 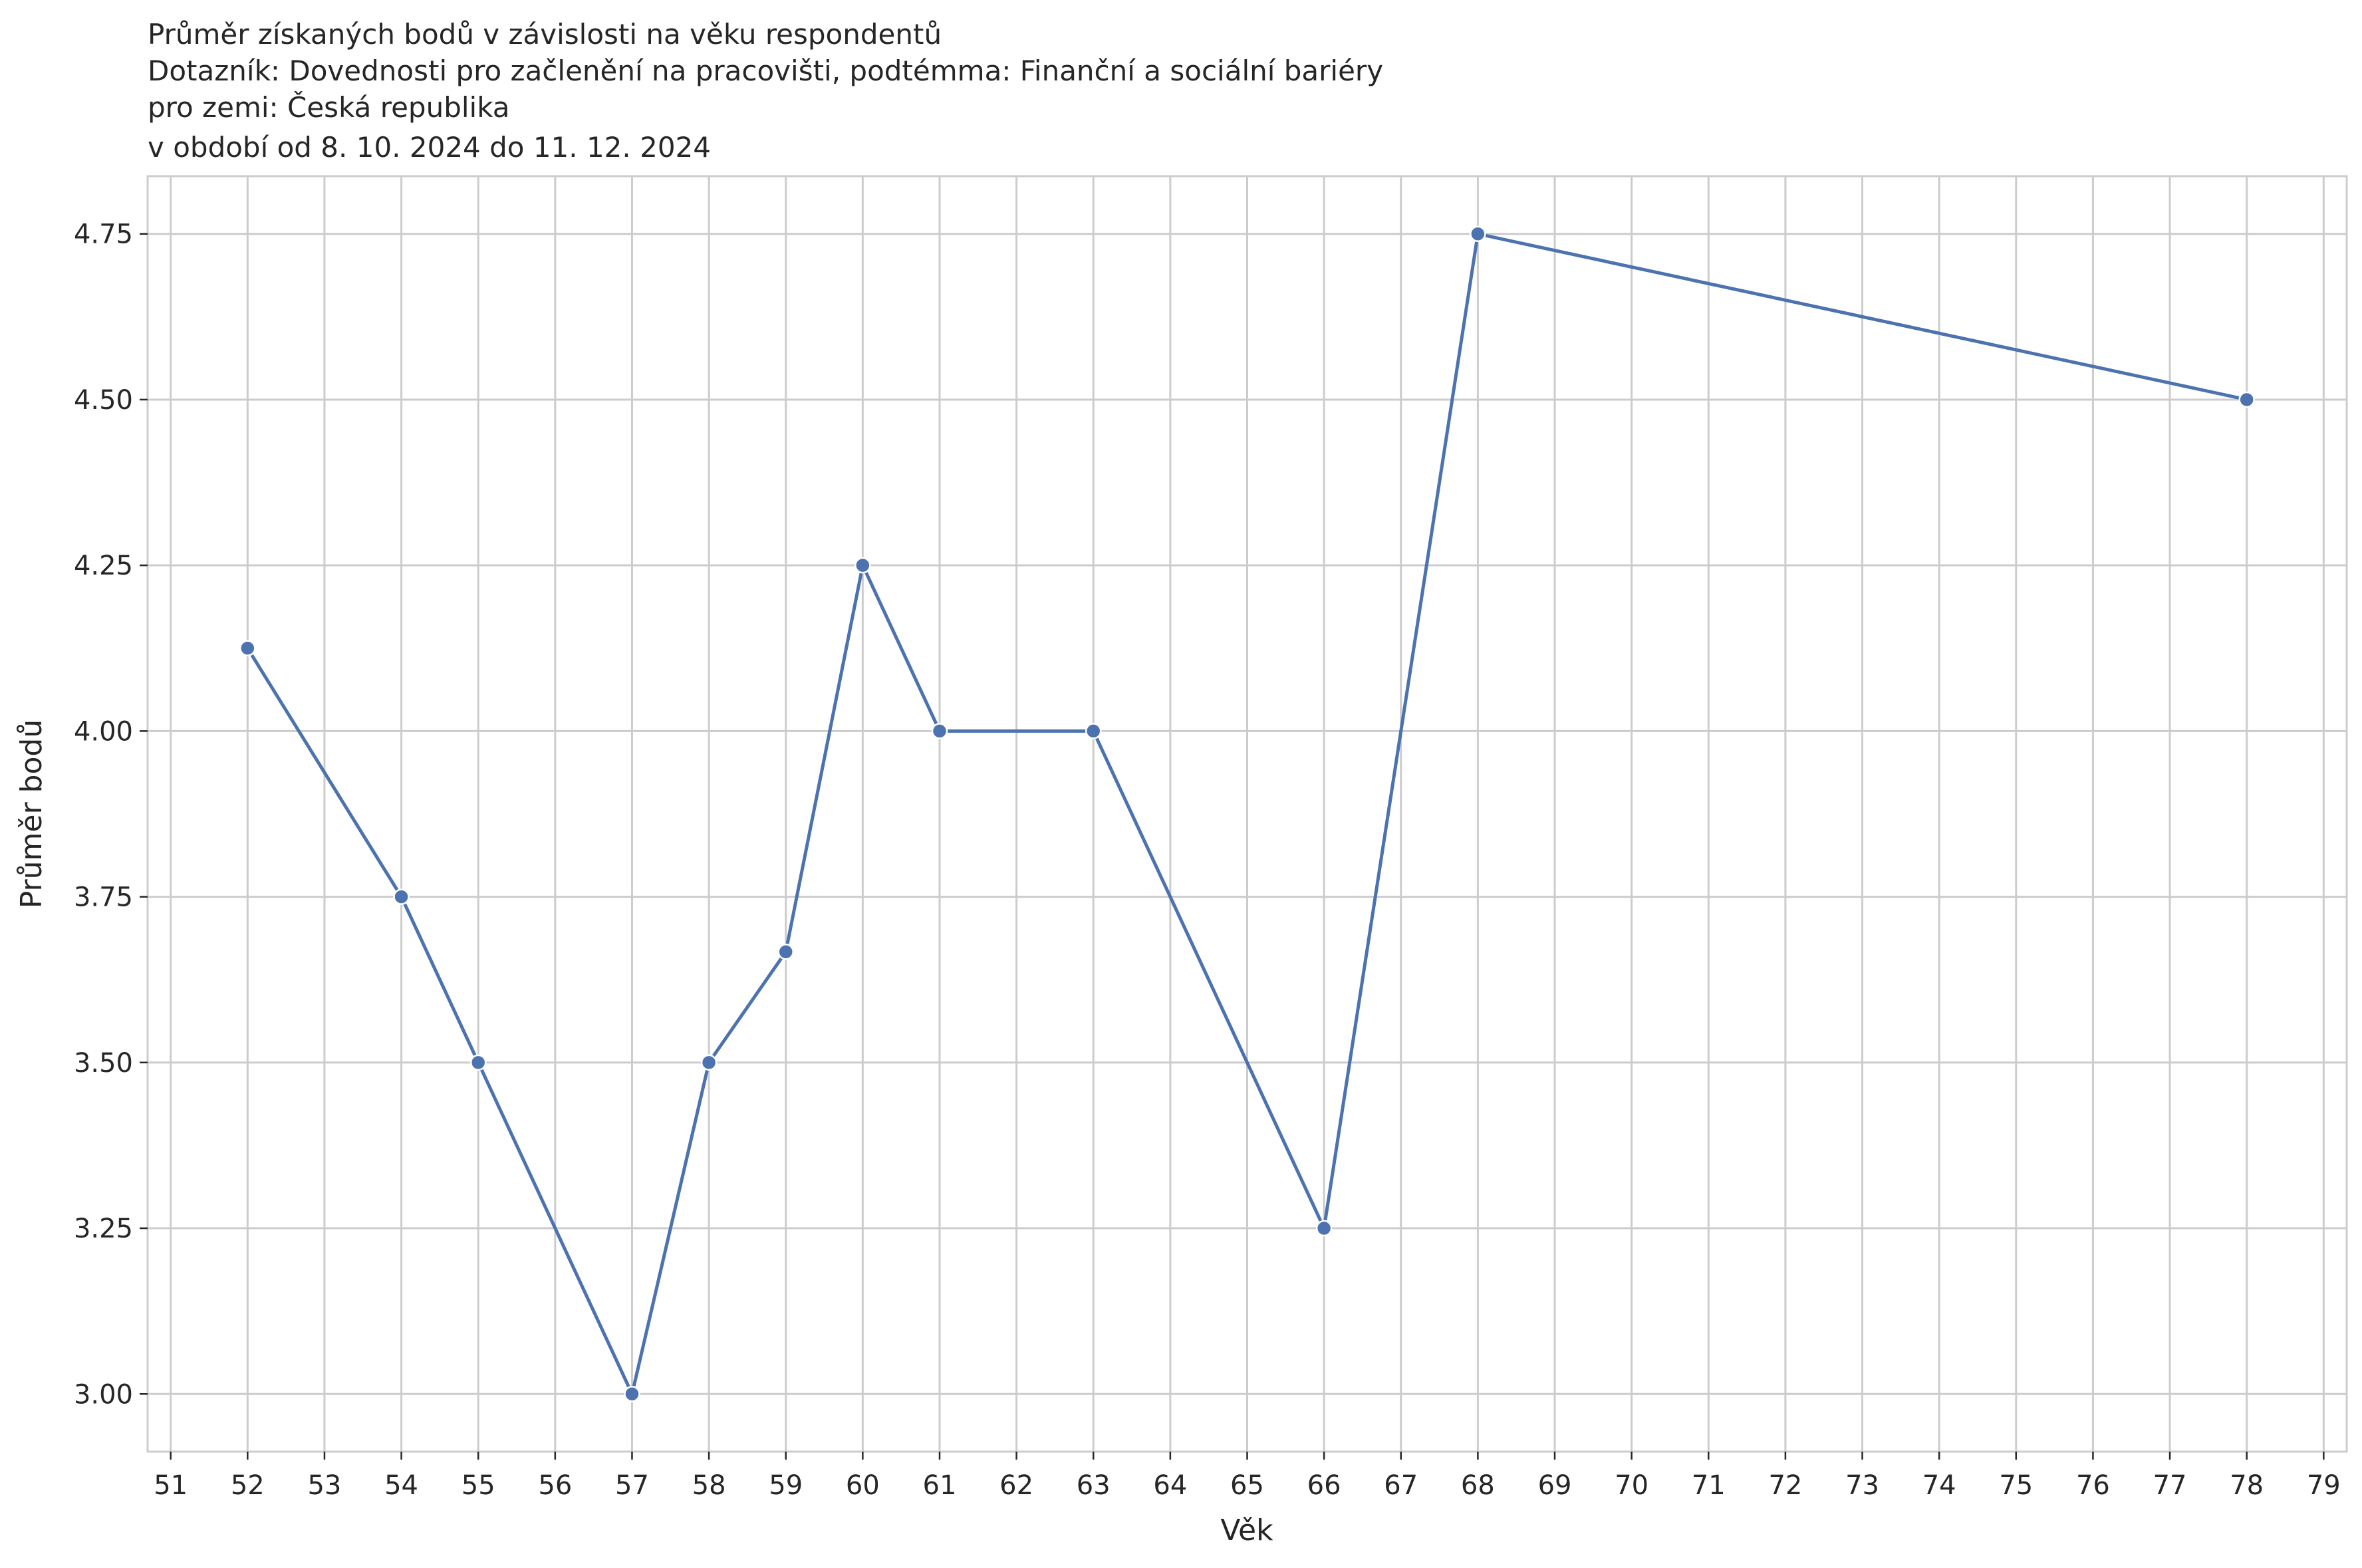 What do you see at coordinates (478, 1485) in the screenshot?
I see `x-tick-label: 55` at bounding box center [478, 1485].